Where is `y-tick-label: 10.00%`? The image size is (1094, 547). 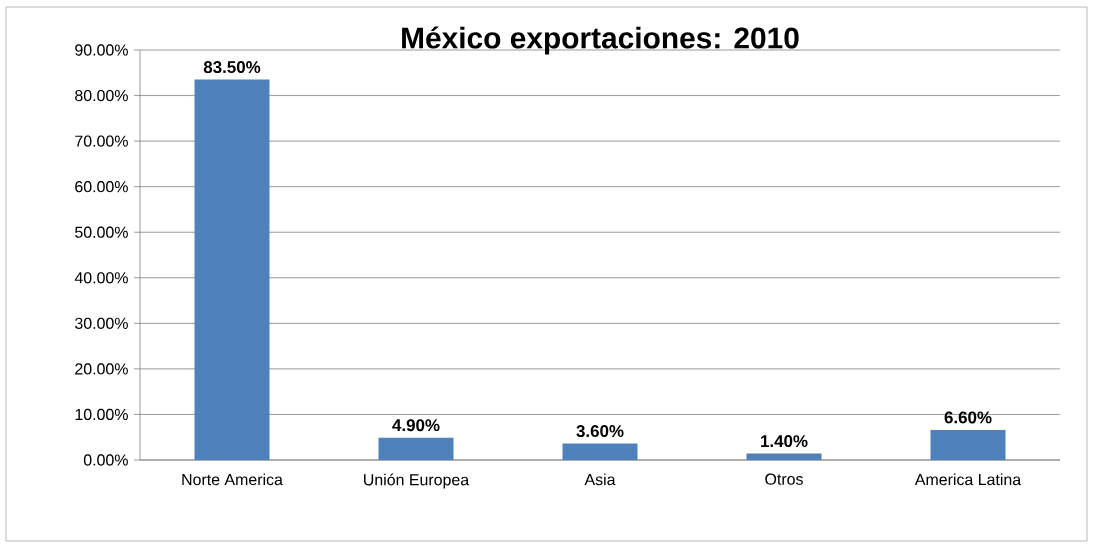
y-tick-label: 10.00% is located at coordinates (101, 414).